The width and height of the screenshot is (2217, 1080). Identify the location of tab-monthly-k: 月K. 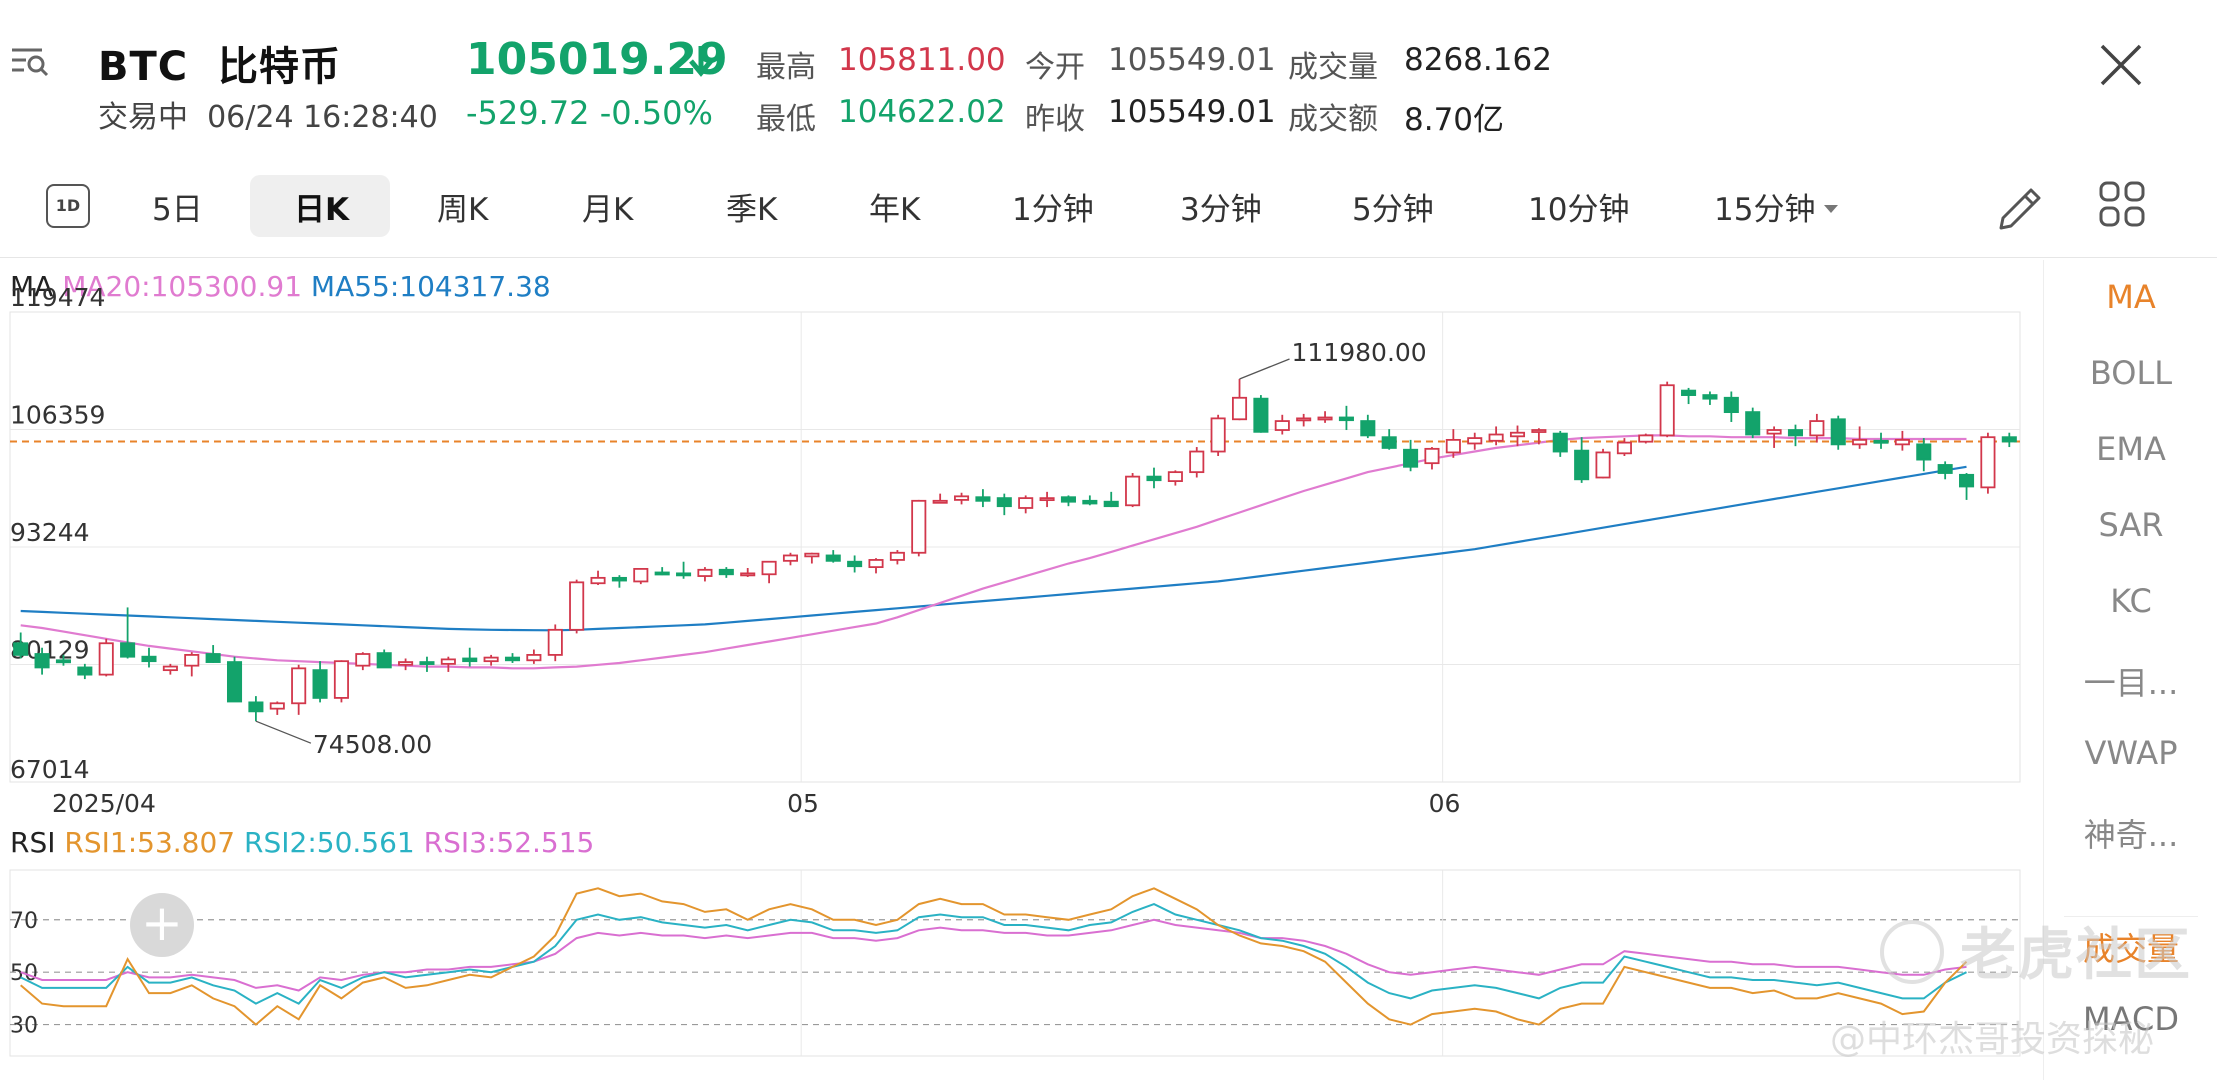
(608, 210).